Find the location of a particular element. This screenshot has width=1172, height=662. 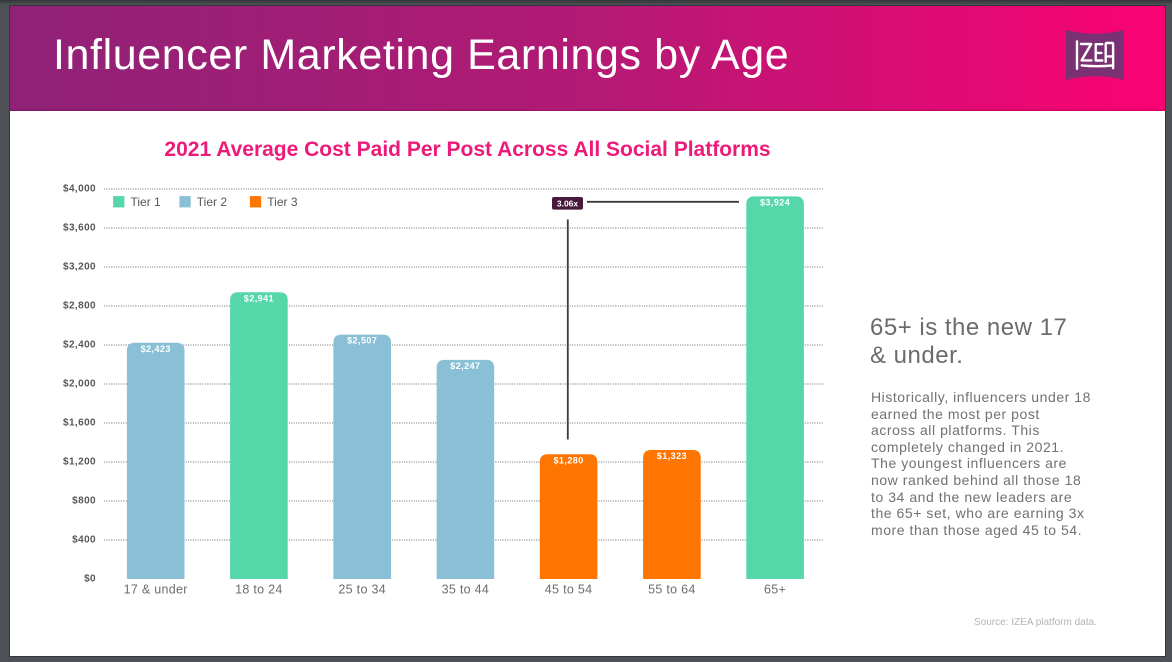

svg-text: $3,924 is located at coordinates (775, 203).